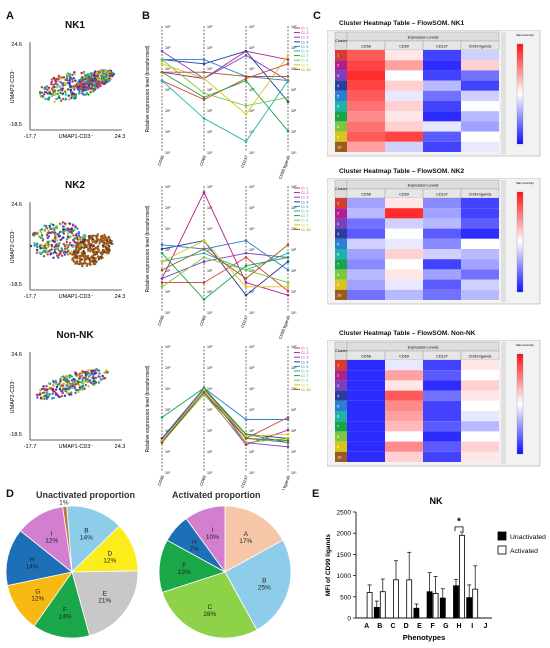 This screenshot has width=550, height=648. Describe the element at coordinates (344, 555) in the screenshot. I see `bar-y-tick-label: 1500` at that location.